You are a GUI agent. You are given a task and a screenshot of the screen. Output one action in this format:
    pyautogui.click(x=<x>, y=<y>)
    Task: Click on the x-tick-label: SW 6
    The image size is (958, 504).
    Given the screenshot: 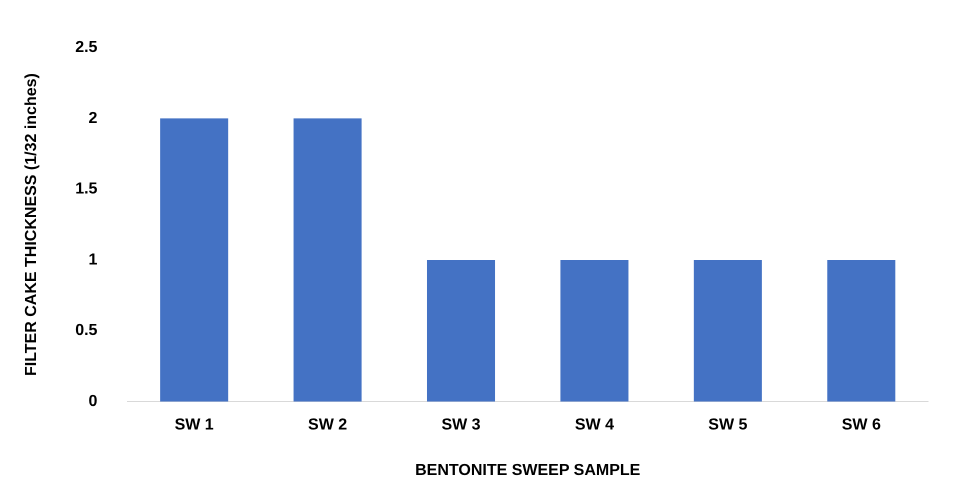 What is the action you would take?
    pyautogui.click(x=861, y=425)
    